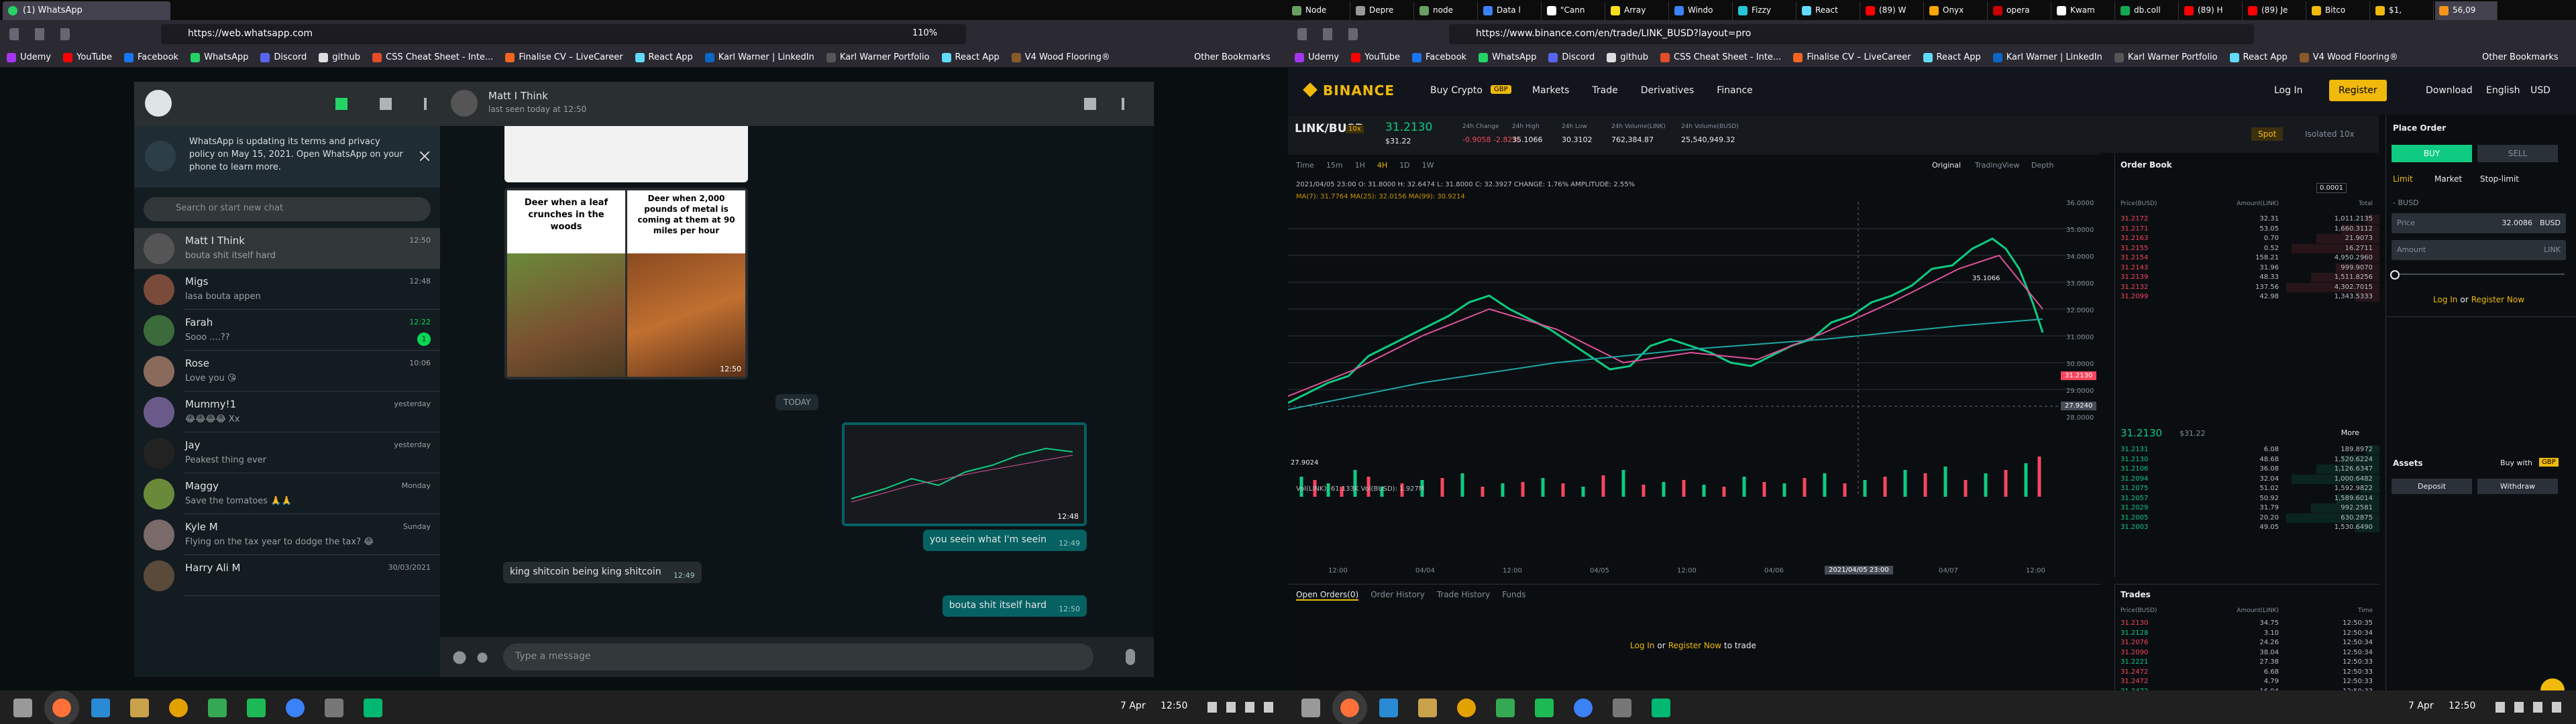 The width and height of the screenshot is (2576, 724). What do you see at coordinates (2432, 153) in the screenshot?
I see `buy-tab: BUY` at bounding box center [2432, 153].